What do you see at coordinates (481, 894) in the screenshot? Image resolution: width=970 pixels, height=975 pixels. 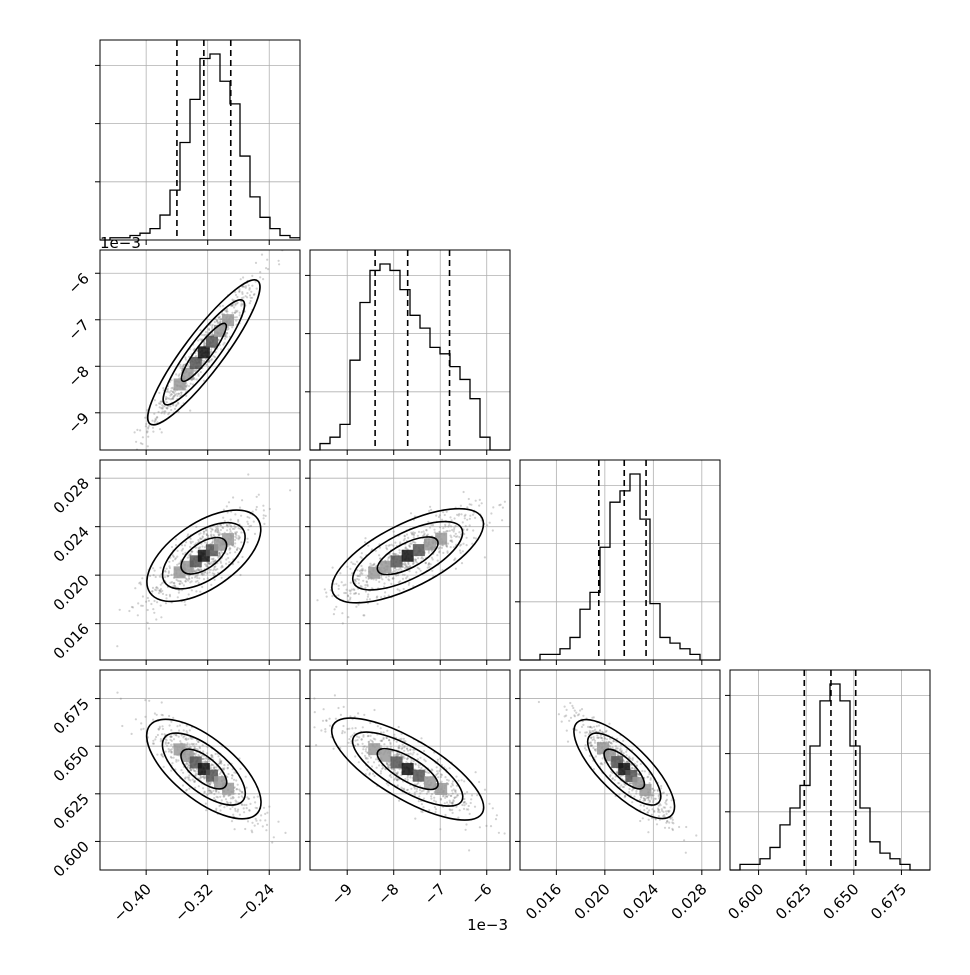 I see `x-tick-label: −6` at bounding box center [481, 894].